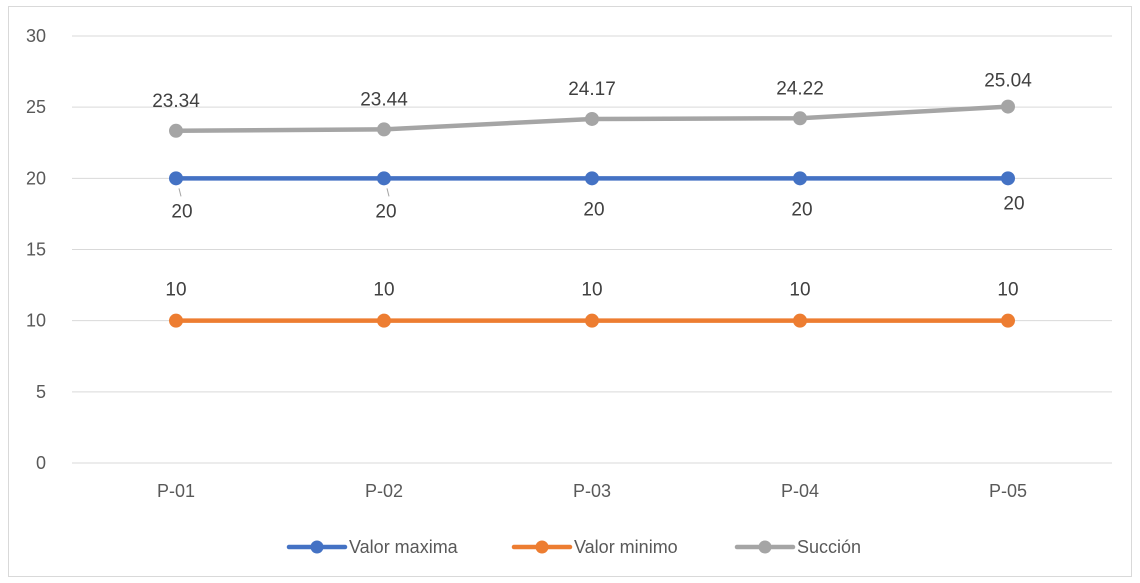 The image size is (1140, 583). What do you see at coordinates (1008, 491) in the screenshot?
I see `x-tick-label: P-05` at bounding box center [1008, 491].